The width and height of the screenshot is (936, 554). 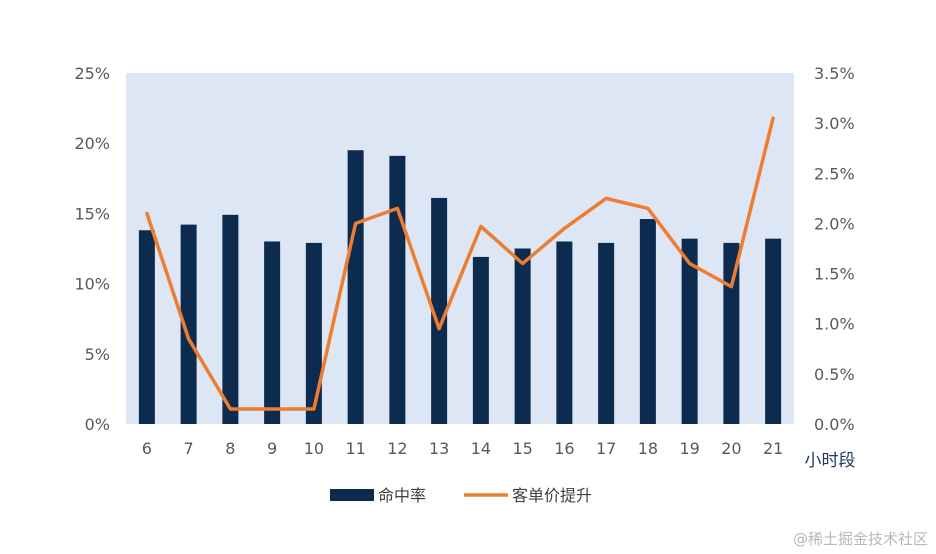 I want to click on x-tick-label: 12, so click(x=397, y=448).